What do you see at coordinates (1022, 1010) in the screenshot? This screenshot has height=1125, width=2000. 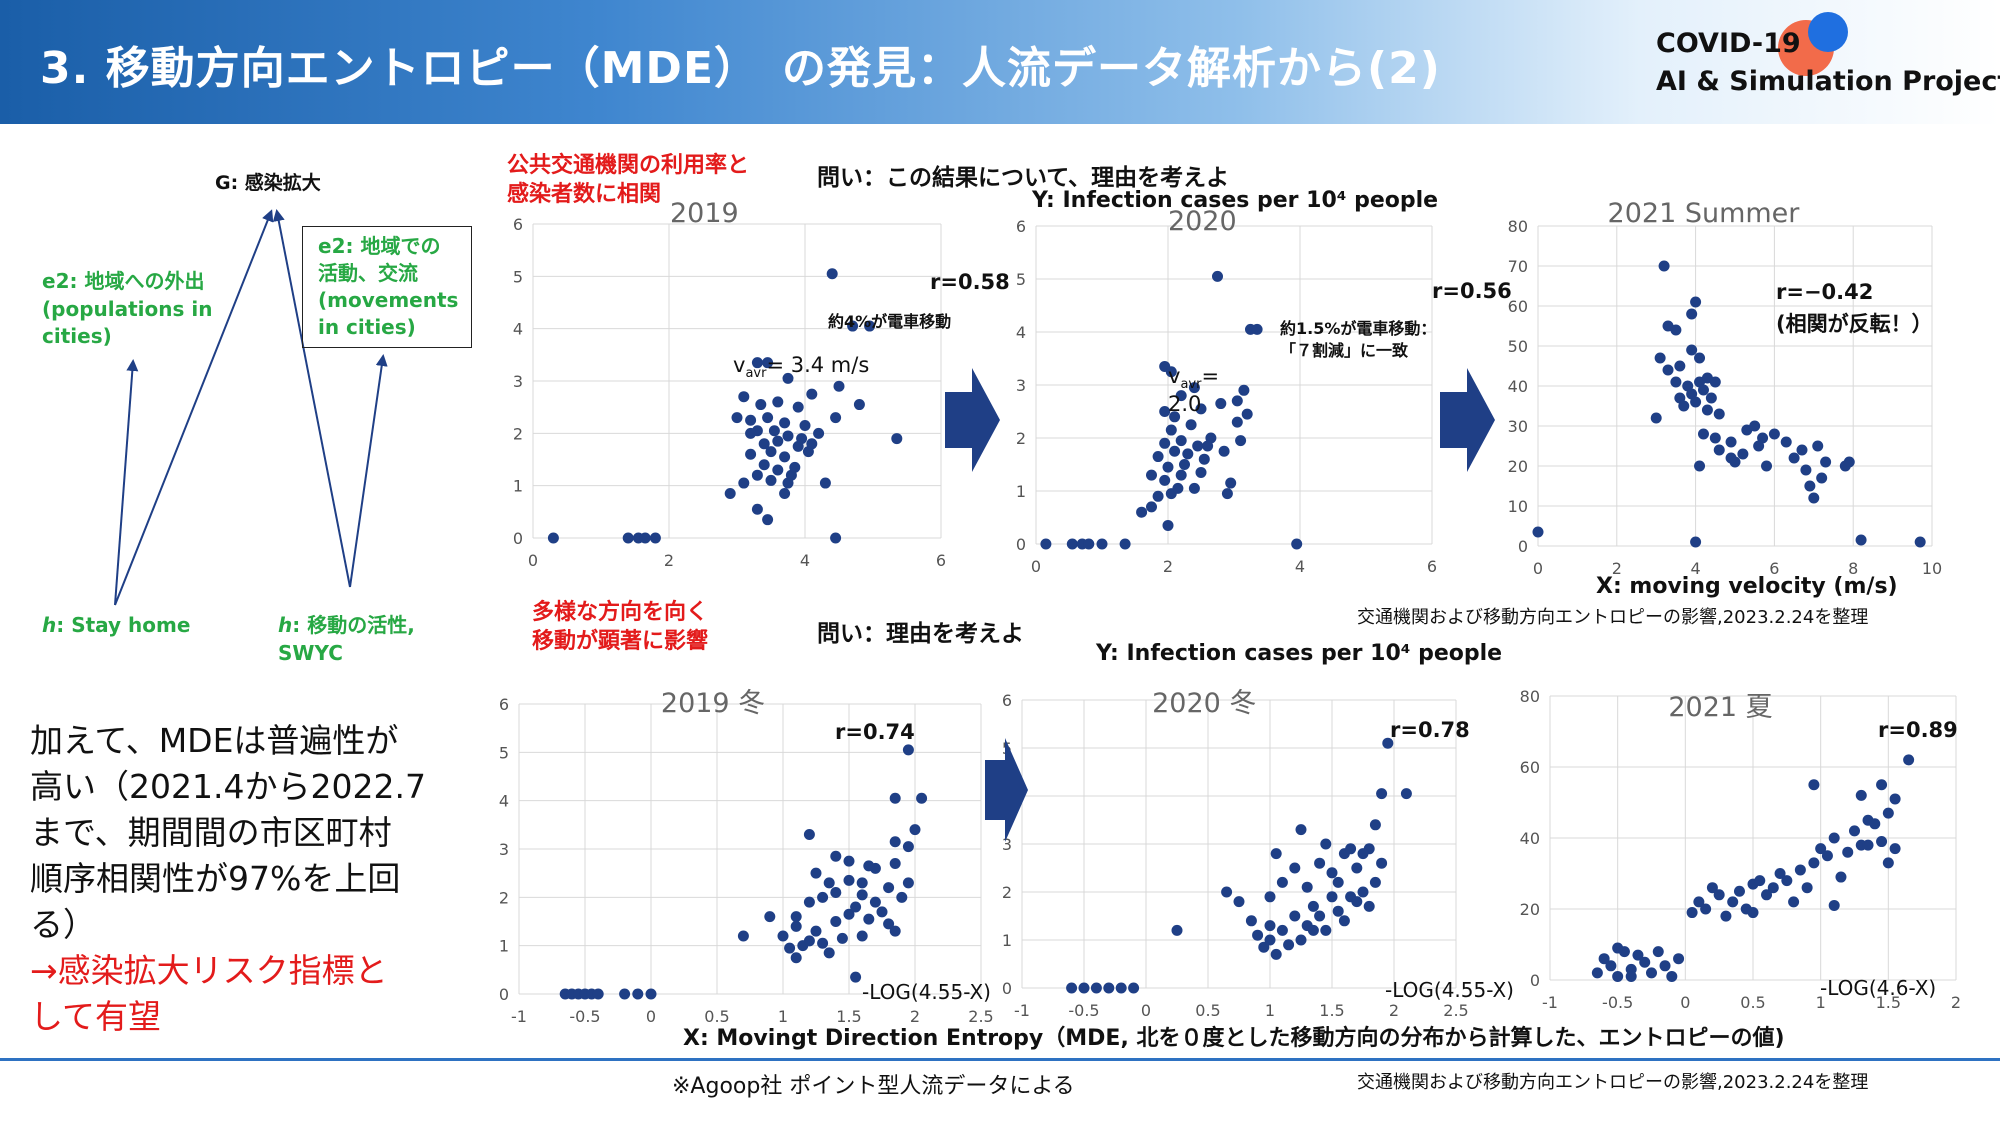 I see `x-tick-label: -1` at bounding box center [1022, 1010].